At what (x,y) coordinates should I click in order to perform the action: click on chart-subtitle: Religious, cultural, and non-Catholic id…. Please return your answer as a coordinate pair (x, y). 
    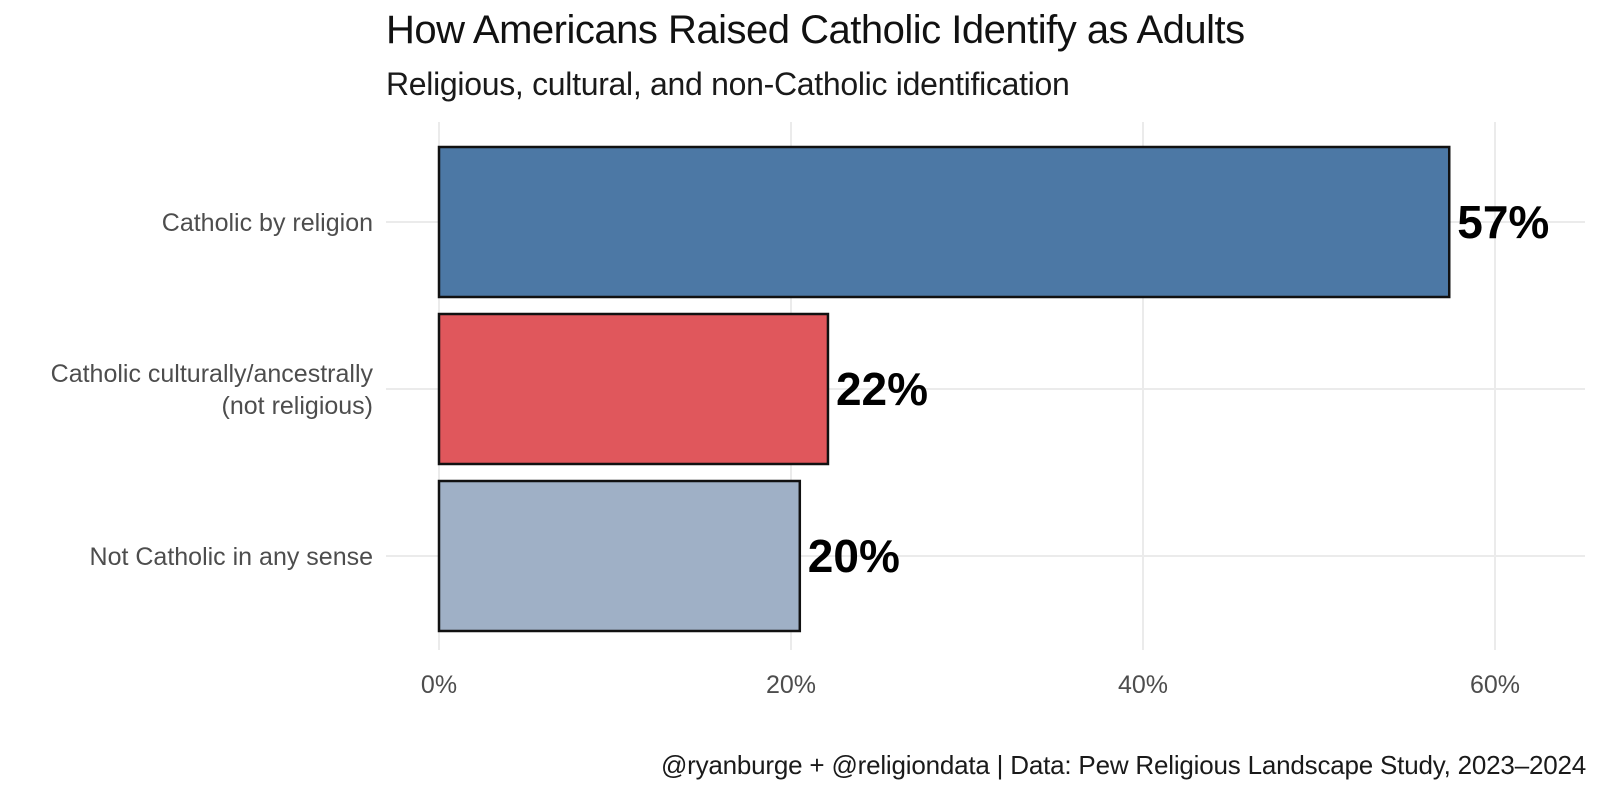
    Looking at the image, I should click on (728, 84).